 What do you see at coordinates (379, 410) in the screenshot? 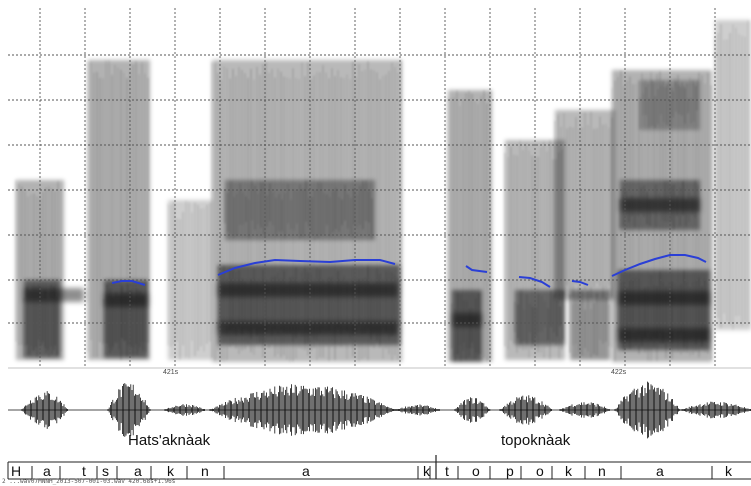
I see `waveform` at bounding box center [379, 410].